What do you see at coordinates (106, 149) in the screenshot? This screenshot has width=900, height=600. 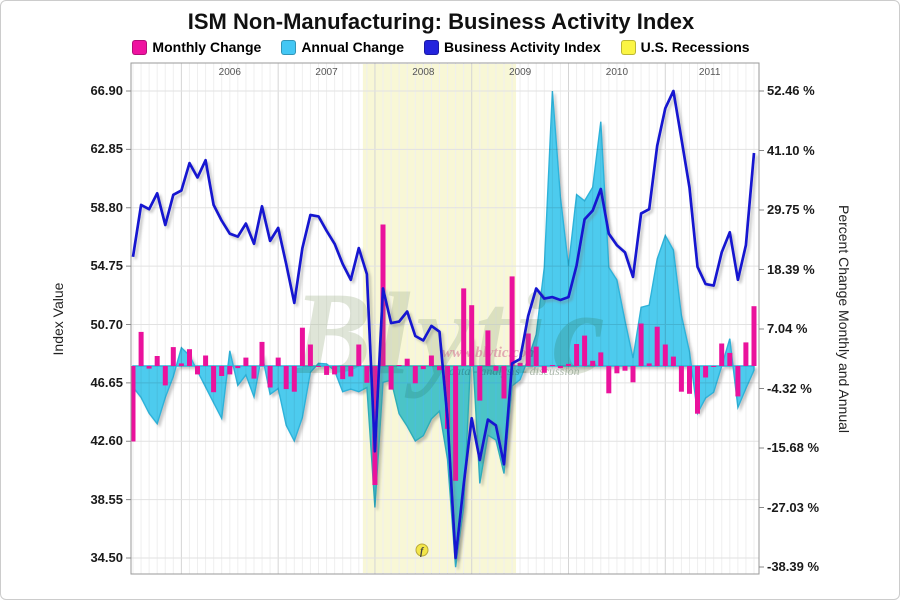 I see `y-left-tick-label: 62.85` at bounding box center [106, 149].